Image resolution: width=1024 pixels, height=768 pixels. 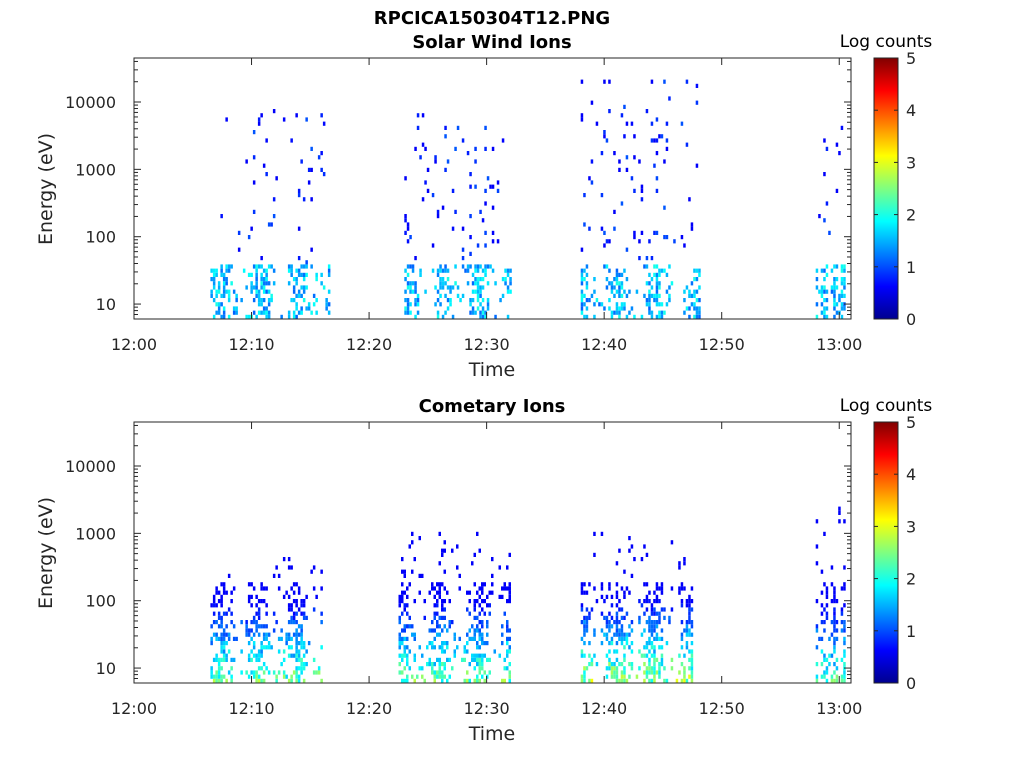 What do you see at coordinates (90, 102) in the screenshot?
I see `y-tick-label: 10000` at bounding box center [90, 102].